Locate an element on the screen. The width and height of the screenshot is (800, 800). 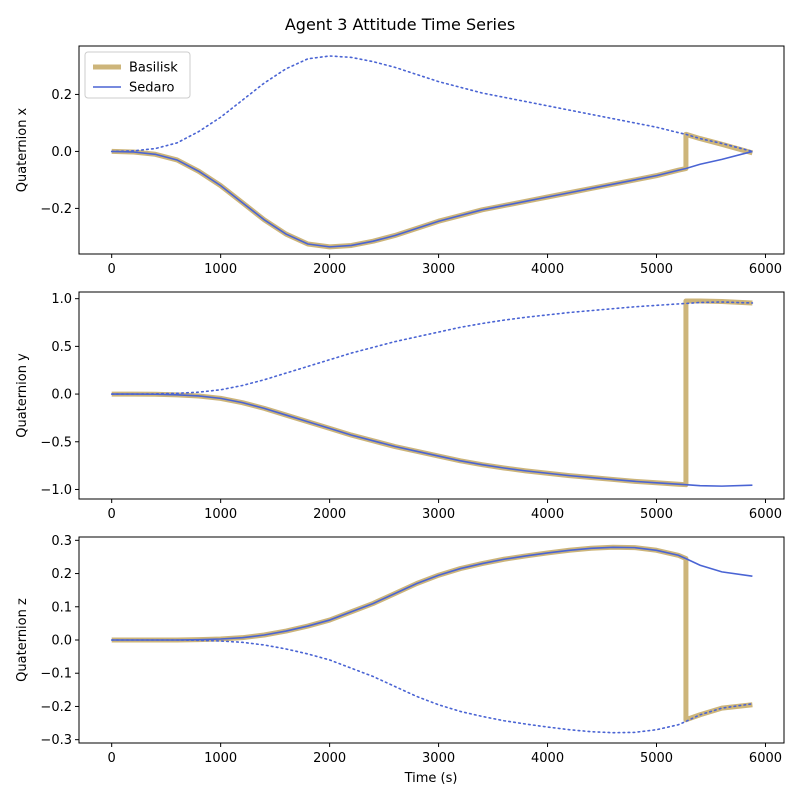
x-tick-label-x: 5000 is located at coordinates (656, 269).